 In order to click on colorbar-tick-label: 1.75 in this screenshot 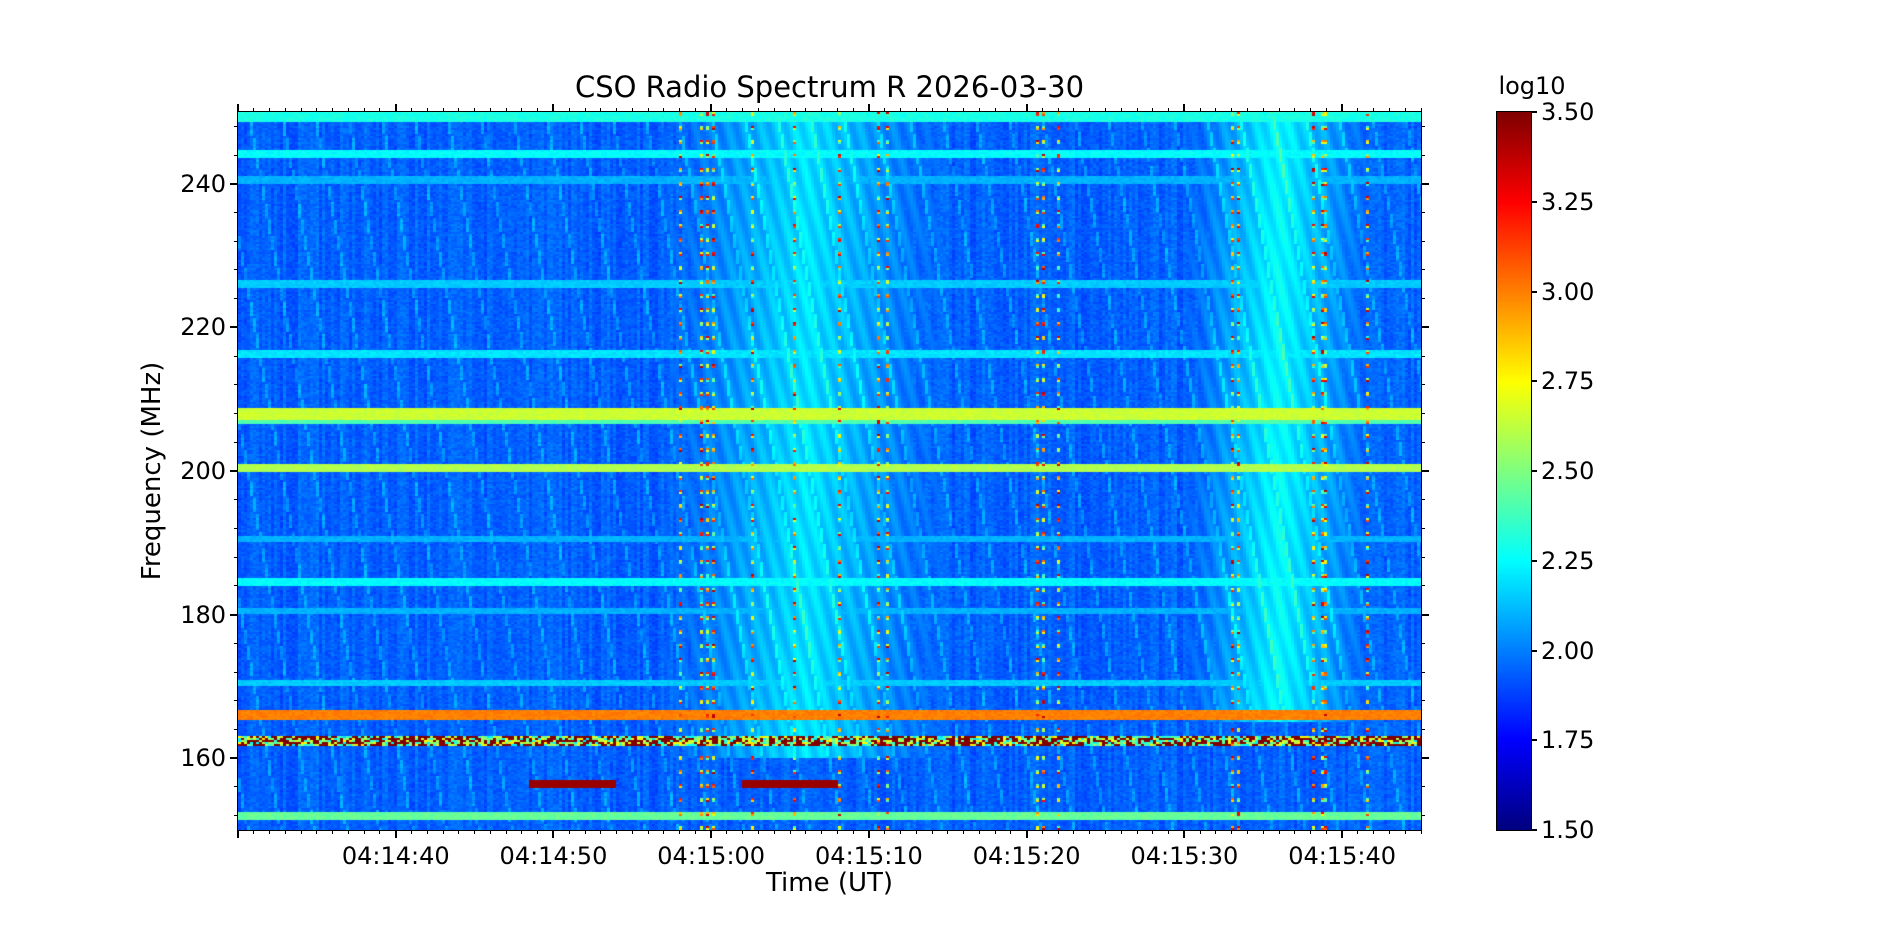, I will do `click(1568, 740)`.